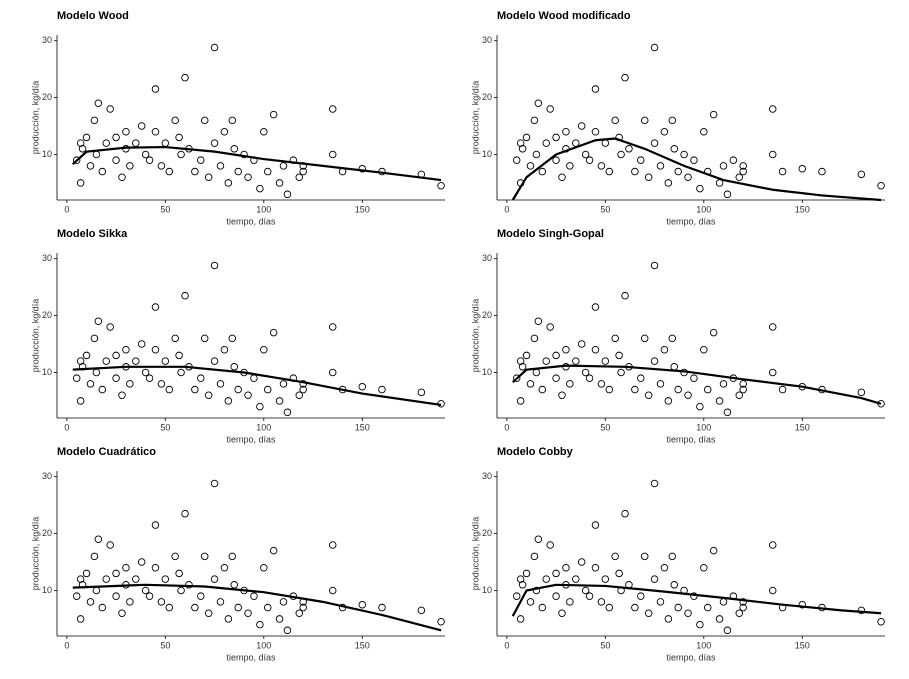 The width and height of the screenshot is (909, 679). What do you see at coordinates (263, 427) in the screenshot?
I see `x-tick-label: 100` at bounding box center [263, 427].